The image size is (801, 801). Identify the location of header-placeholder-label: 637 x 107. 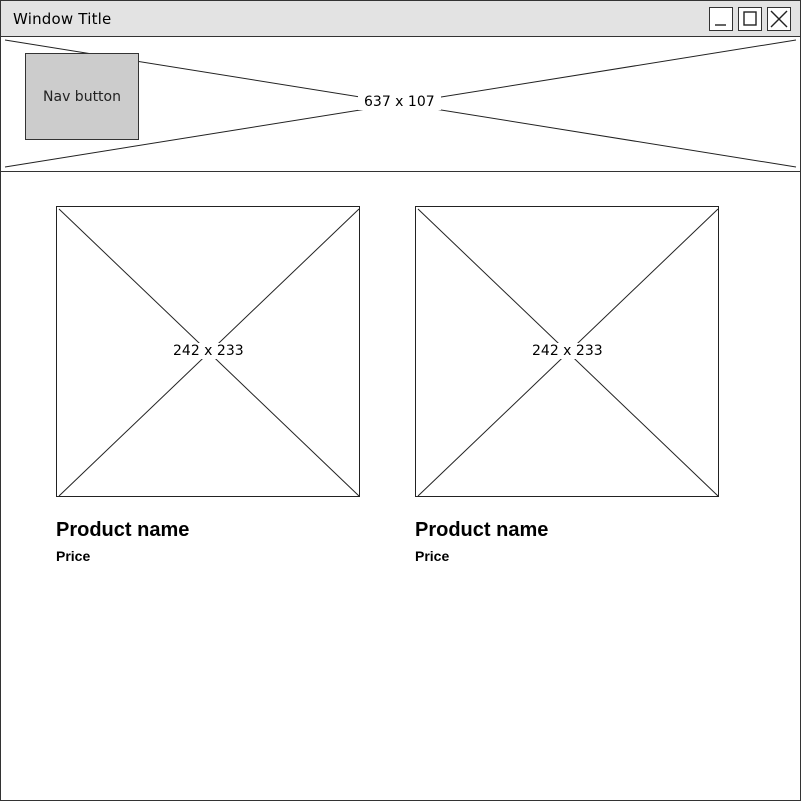
(399, 102).